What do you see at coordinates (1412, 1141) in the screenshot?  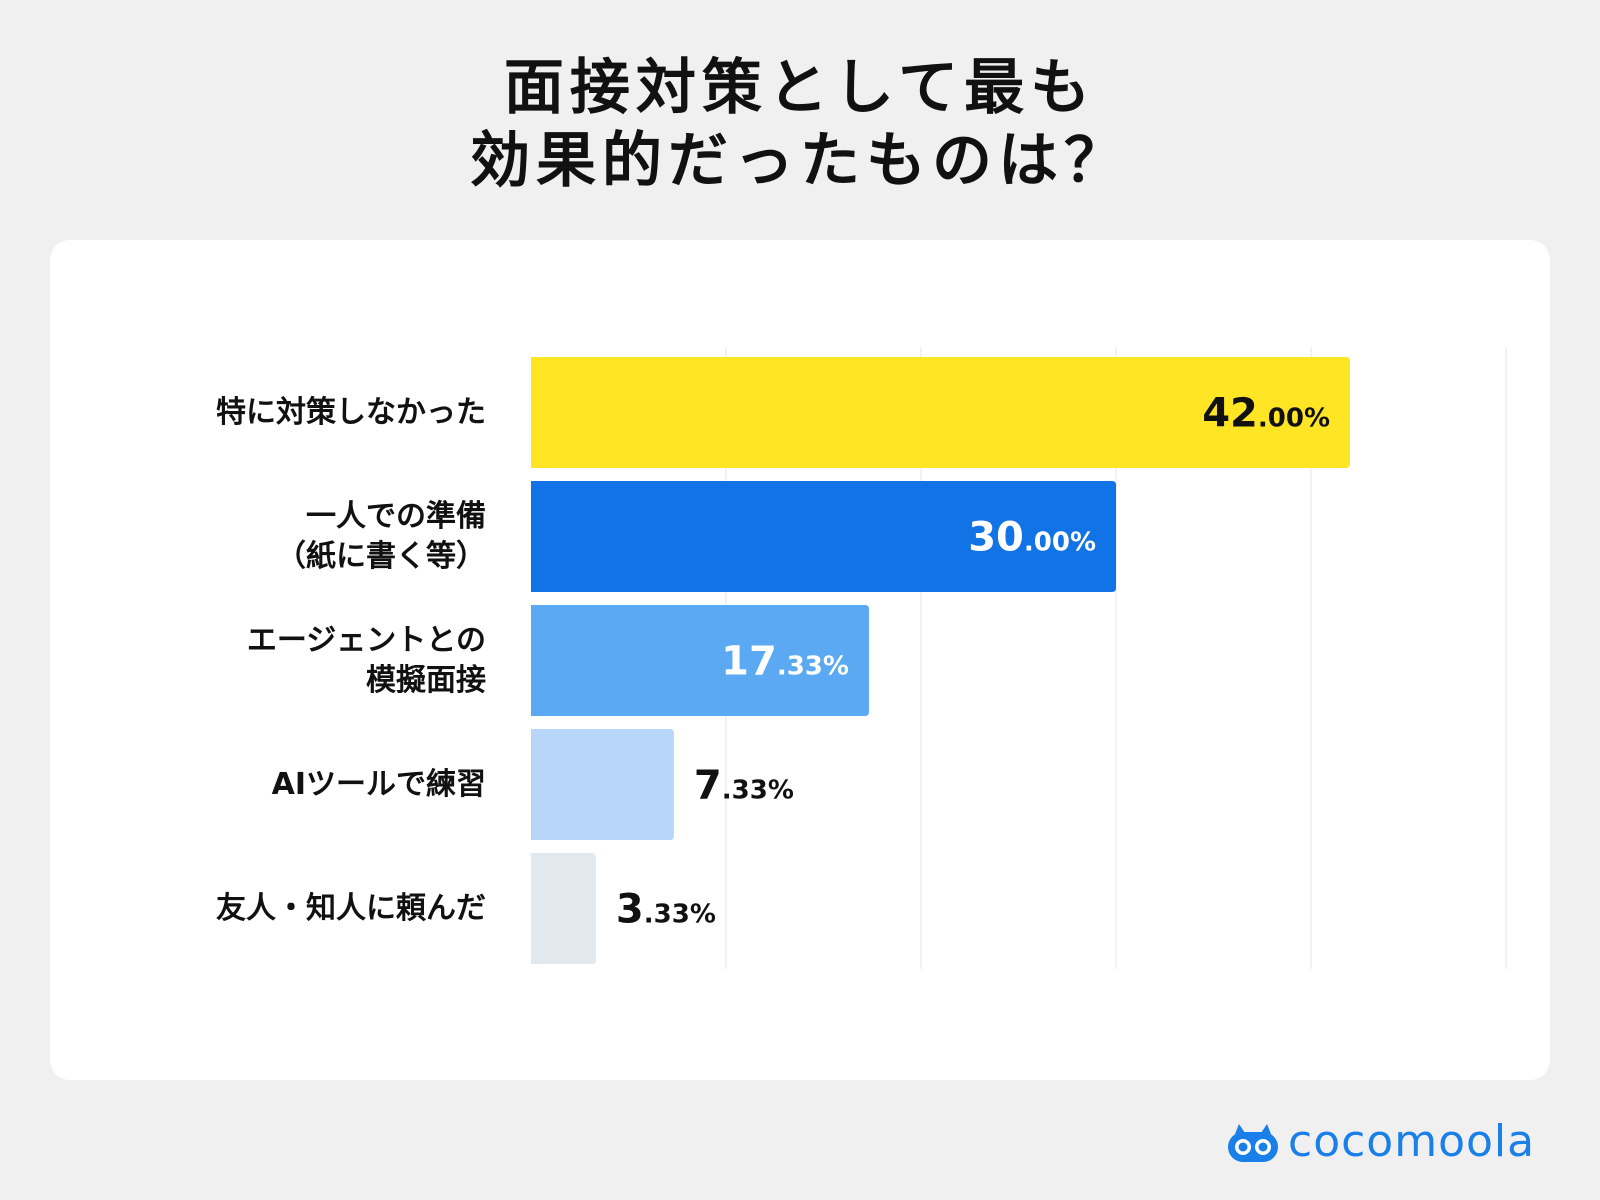 I see `brand-name: cocomoola` at bounding box center [1412, 1141].